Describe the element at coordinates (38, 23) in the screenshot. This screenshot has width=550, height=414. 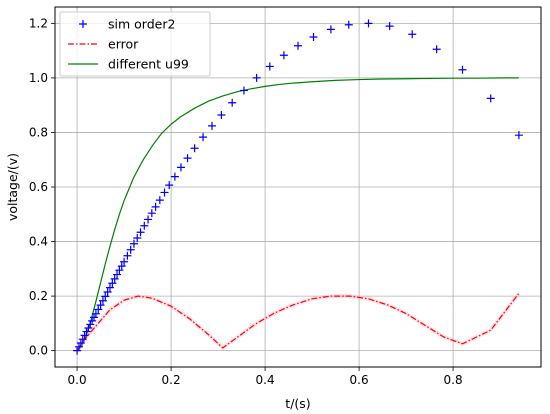
I see `y-tick-label: 1.2` at that location.